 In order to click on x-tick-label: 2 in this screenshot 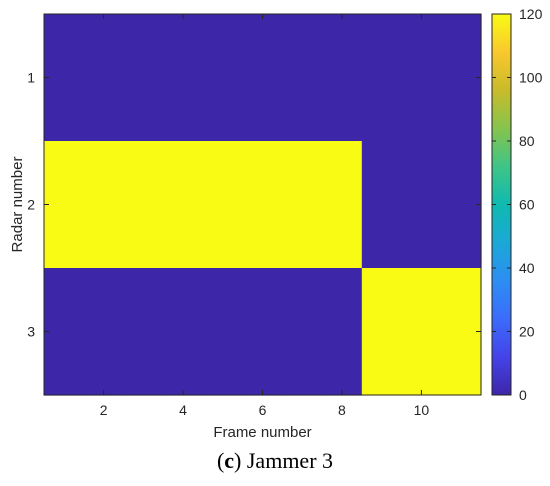, I will do `click(104, 410)`.